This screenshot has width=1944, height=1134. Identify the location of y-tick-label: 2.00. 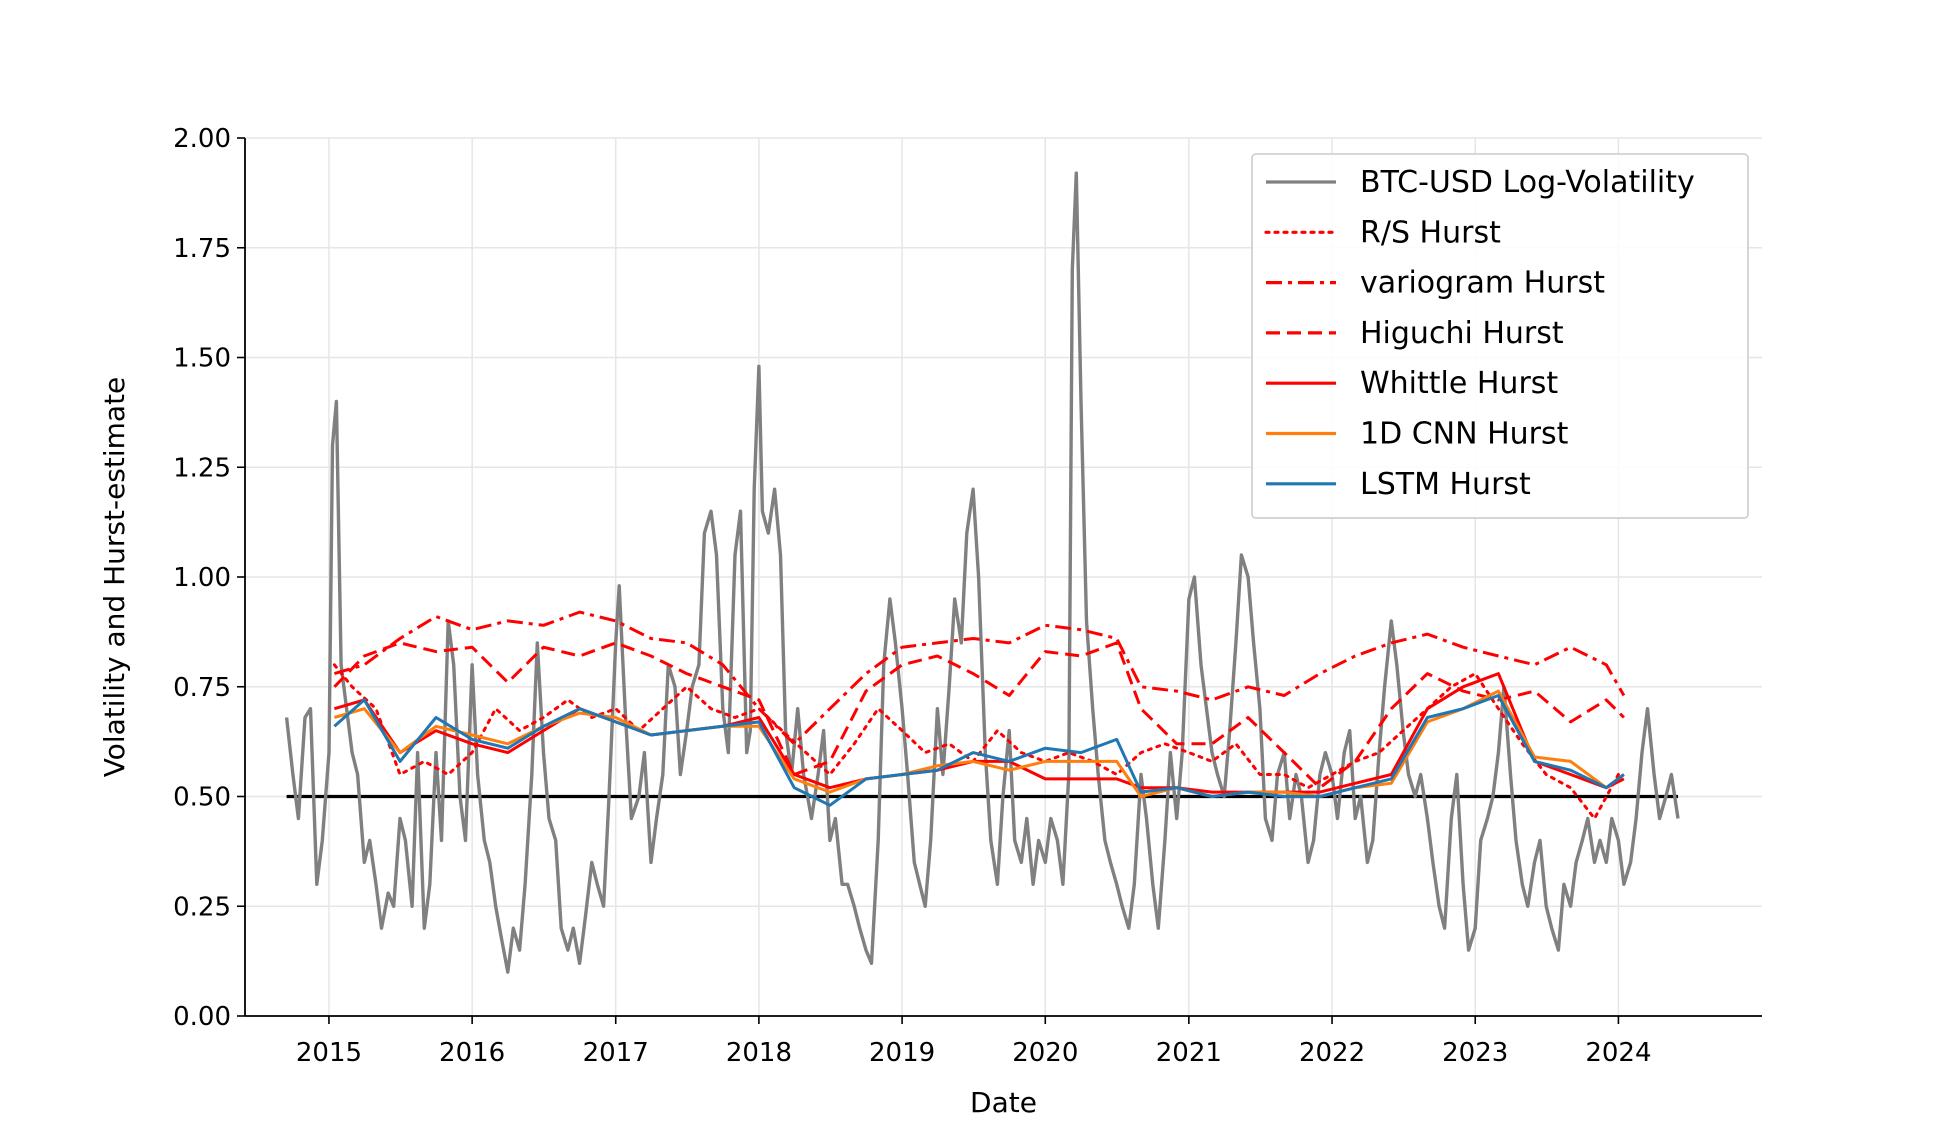
(202, 139).